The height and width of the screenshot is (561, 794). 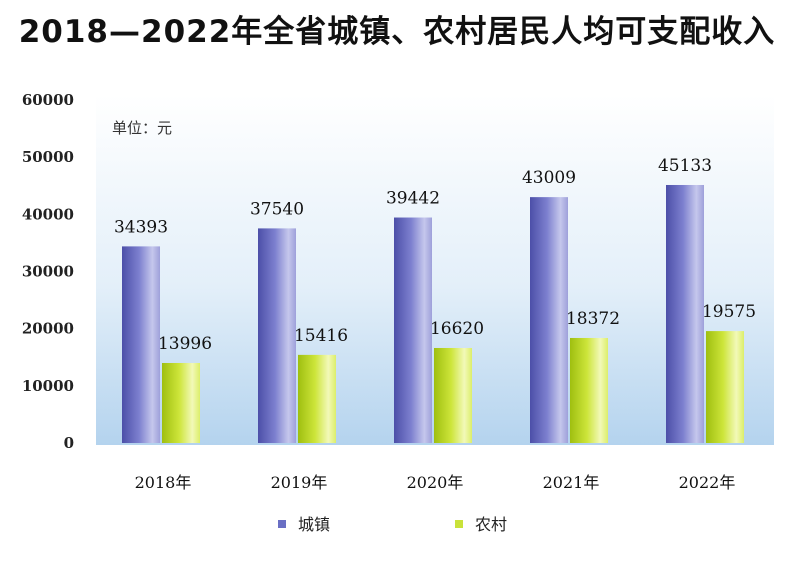 I want to click on y-tick-label: 0, so click(x=69, y=443).